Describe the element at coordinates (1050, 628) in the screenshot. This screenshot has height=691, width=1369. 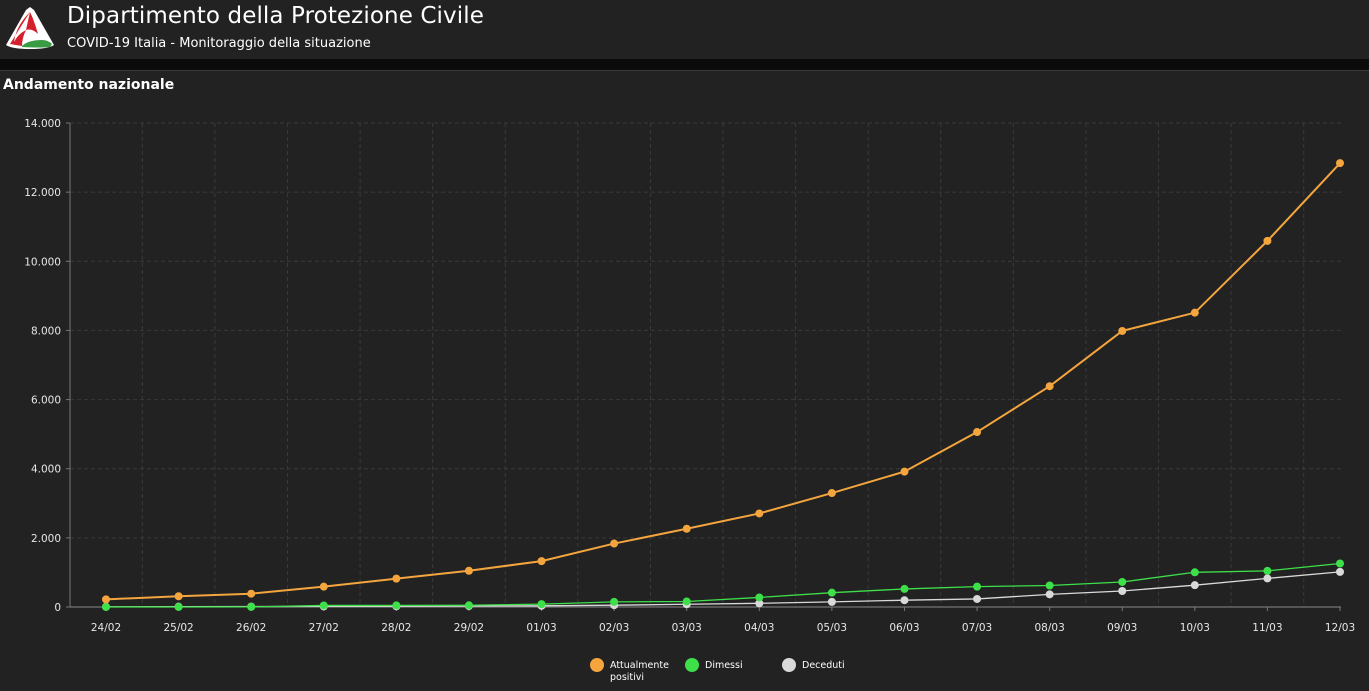
I see `x-tick-label: 08/03` at that location.